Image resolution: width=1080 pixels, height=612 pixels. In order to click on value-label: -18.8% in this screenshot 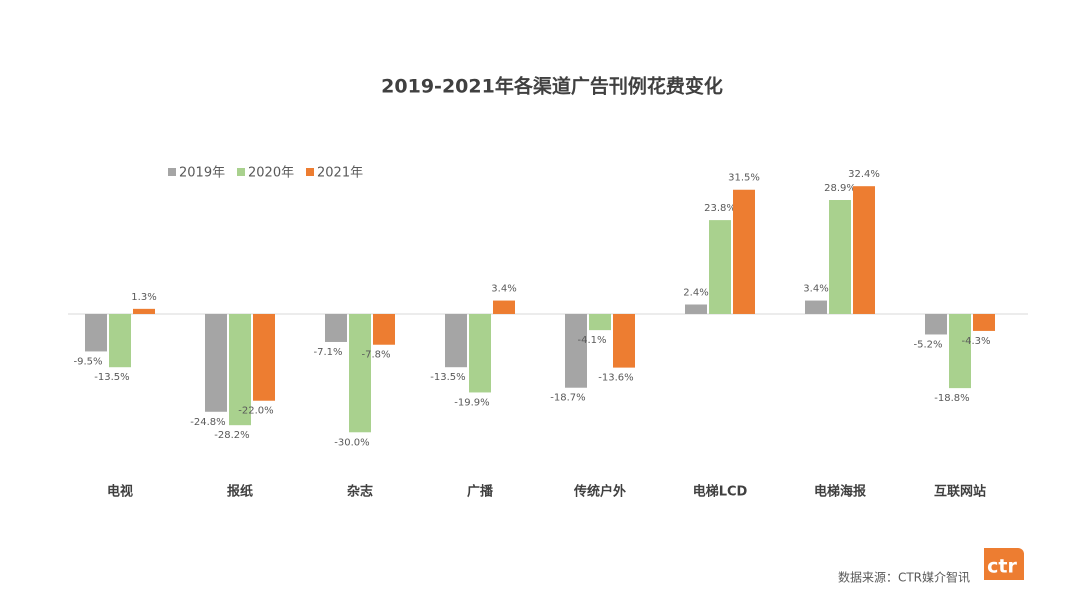, I will do `click(951, 398)`.